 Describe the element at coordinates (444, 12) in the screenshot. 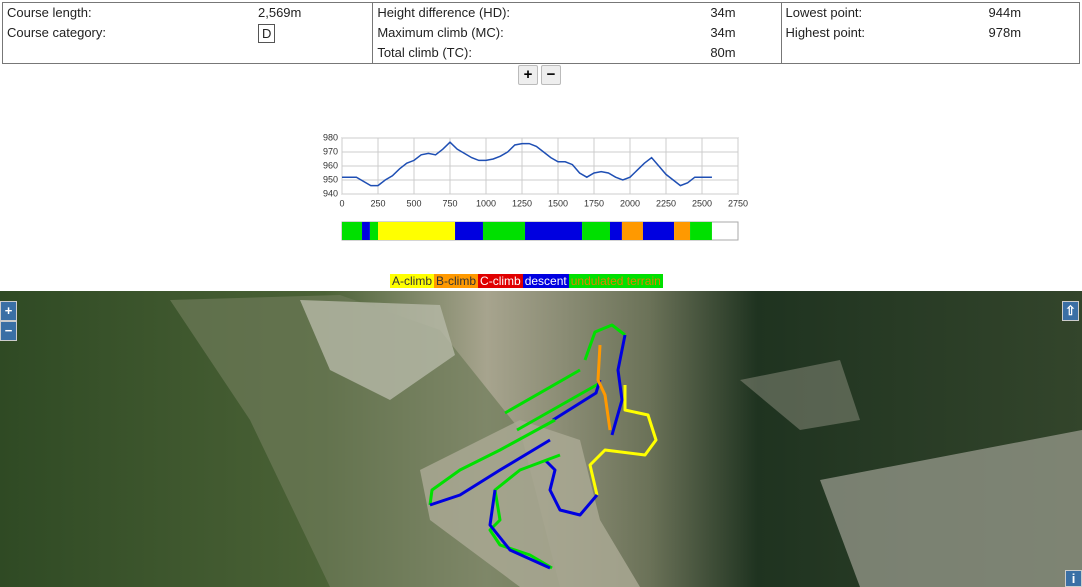

I see `stat-label: Height difference (HD):` at that location.